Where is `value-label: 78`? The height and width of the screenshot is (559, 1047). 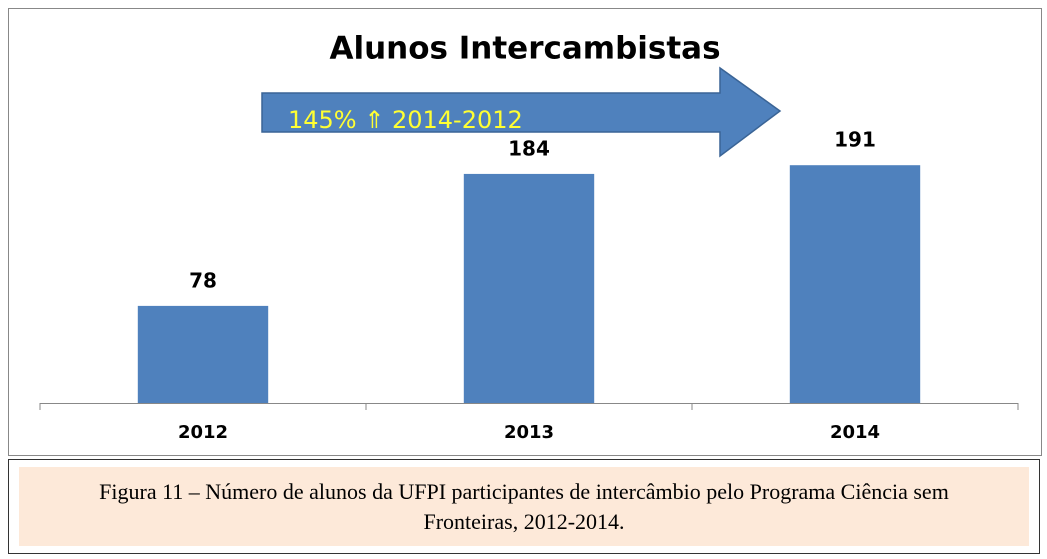
value-label: 78 is located at coordinates (203, 280).